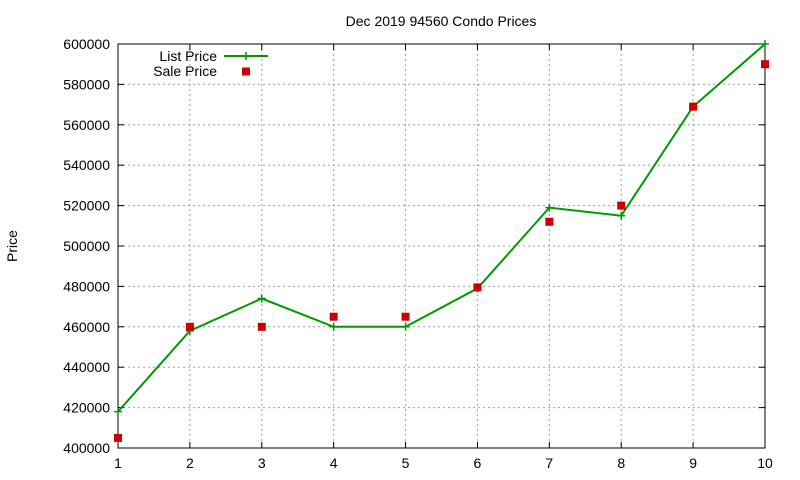 This screenshot has width=800, height=480. I want to click on legend-label-list-price: List Price, so click(188, 56).